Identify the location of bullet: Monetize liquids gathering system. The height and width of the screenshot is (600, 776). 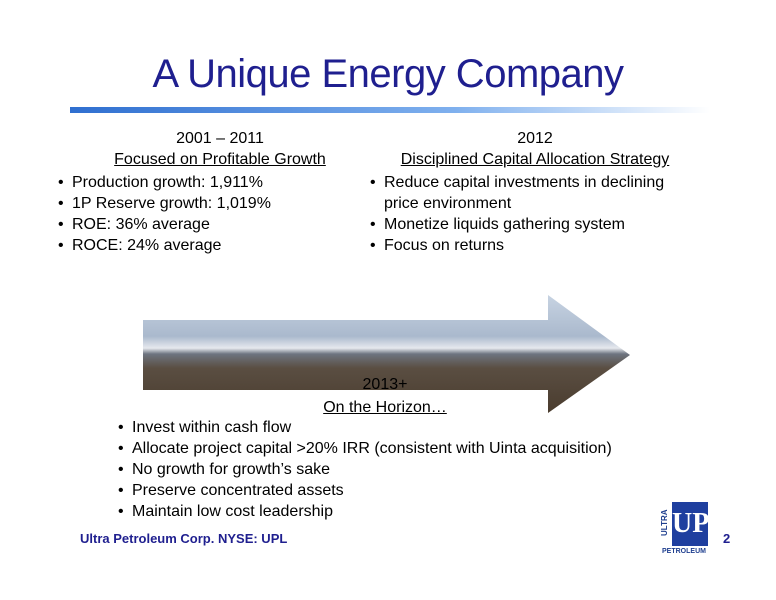
(535, 224).